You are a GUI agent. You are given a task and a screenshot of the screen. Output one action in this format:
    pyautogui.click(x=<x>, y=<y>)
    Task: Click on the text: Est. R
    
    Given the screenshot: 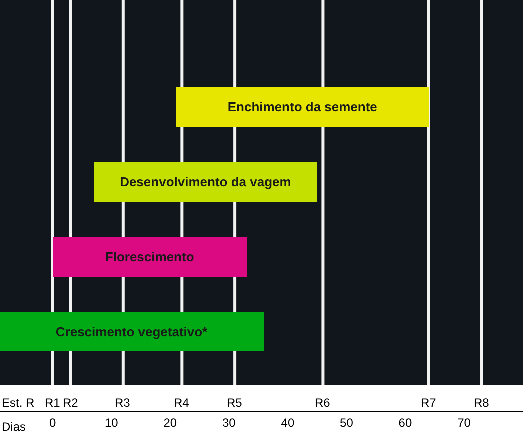 What is the action you would take?
    pyautogui.click(x=19, y=403)
    